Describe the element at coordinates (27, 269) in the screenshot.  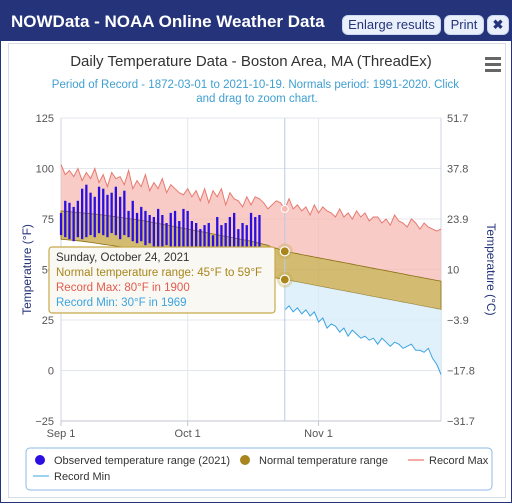
I see `y-axis-title: Temperature (°F)` at that location.